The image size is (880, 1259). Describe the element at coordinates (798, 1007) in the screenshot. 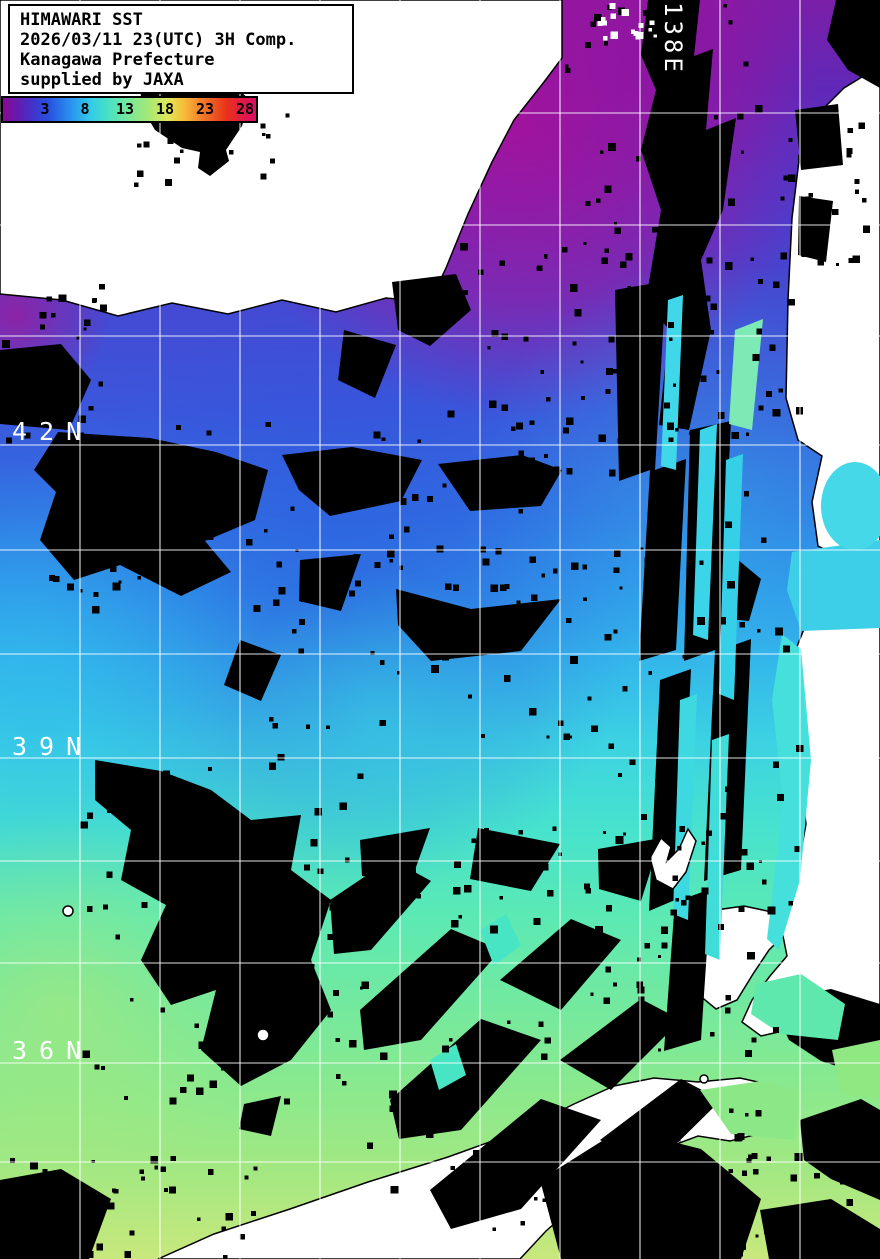

I see `toyama-bay-water` at that location.